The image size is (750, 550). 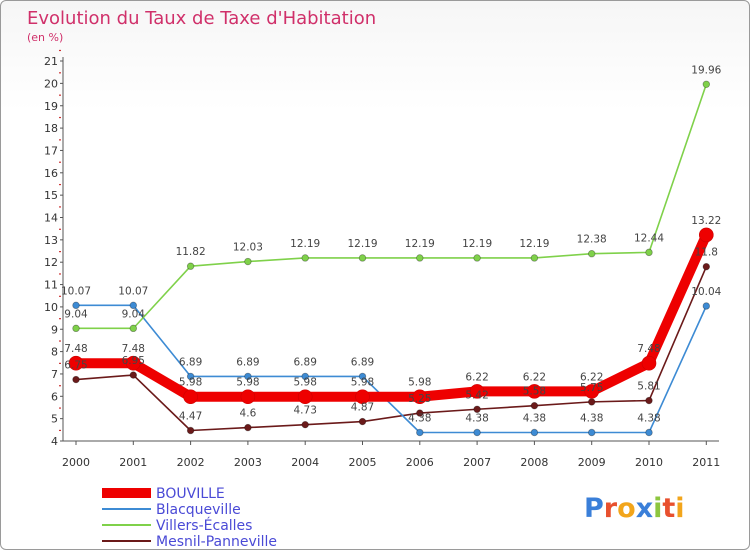 I want to click on data-label: 6.22, so click(x=591, y=377).